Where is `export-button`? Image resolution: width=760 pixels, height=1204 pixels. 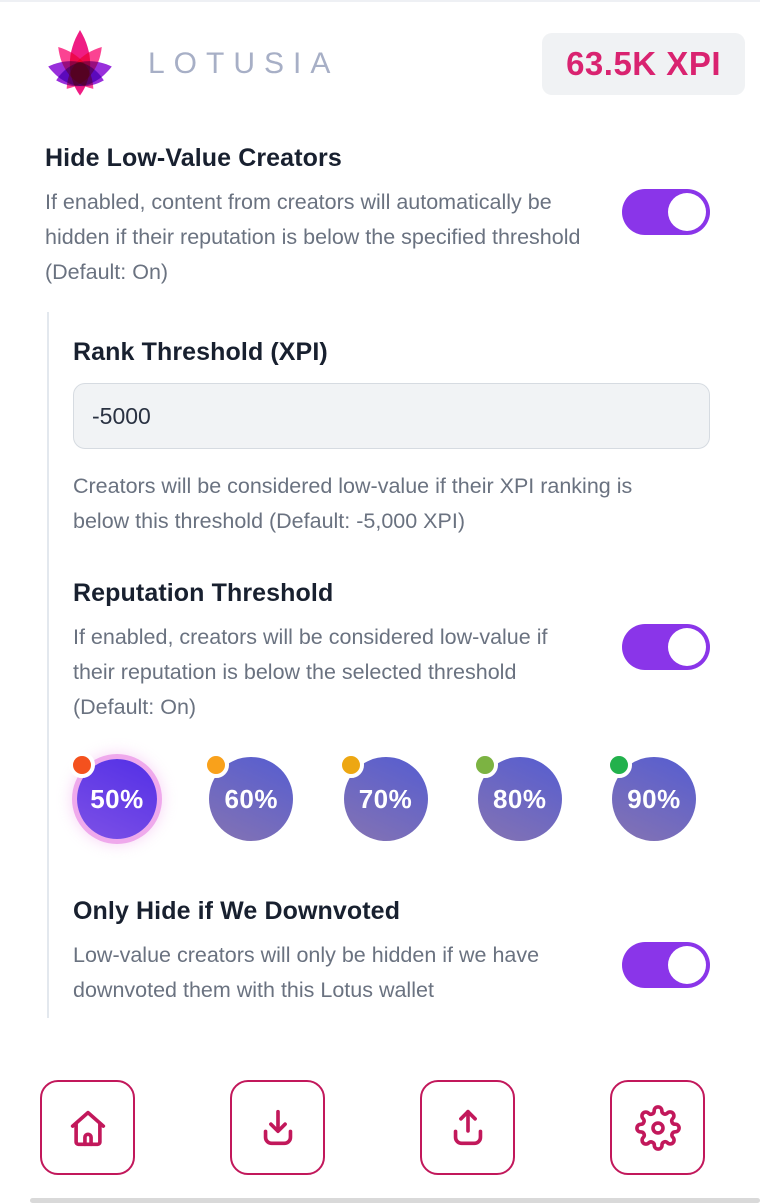
export-button is located at coordinates (467, 1127).